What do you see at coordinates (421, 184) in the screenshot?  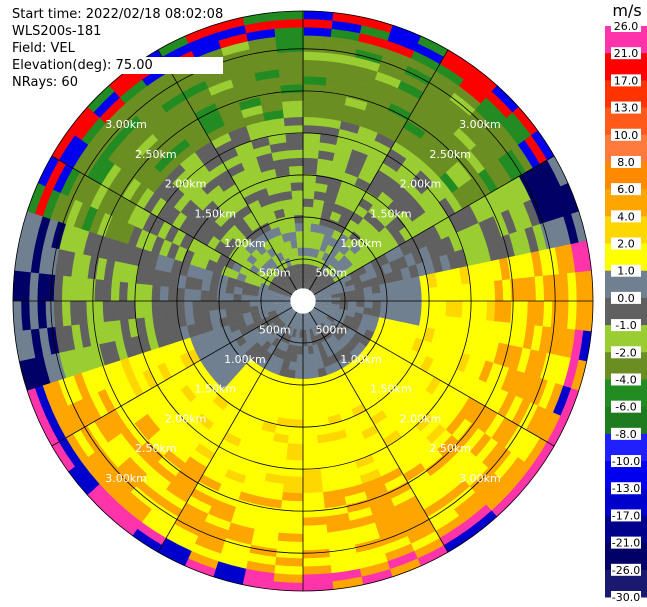 I see `range-label: 2.00km` at bounding box center [421, 184].